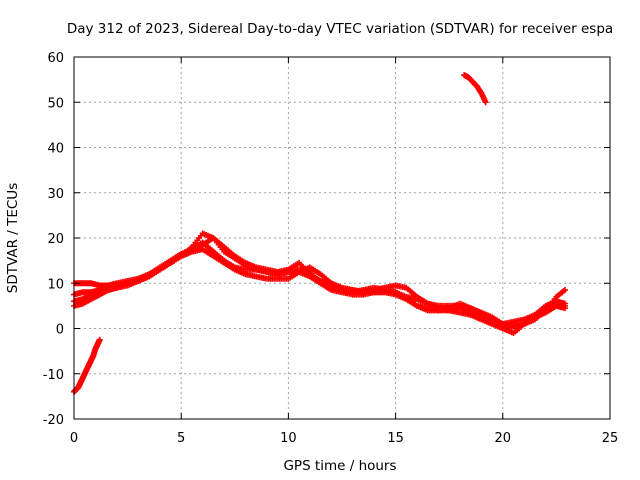 This screenshot has height=480, width=640. I want to click on x-tick-label: 0, so click(74, 438).